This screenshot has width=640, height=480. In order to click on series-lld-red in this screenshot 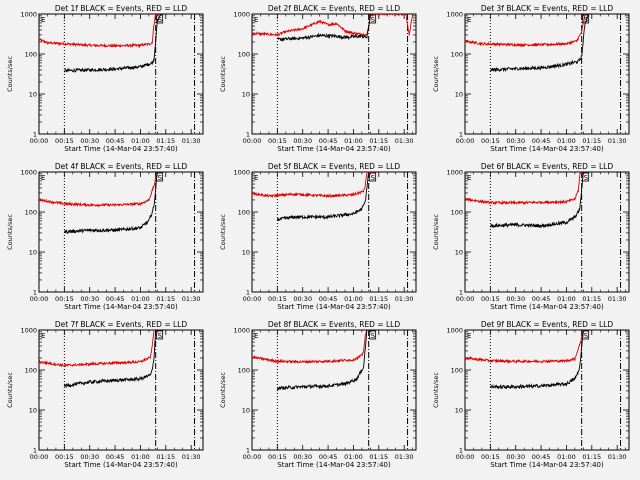, I will do `click(524, 347)`.